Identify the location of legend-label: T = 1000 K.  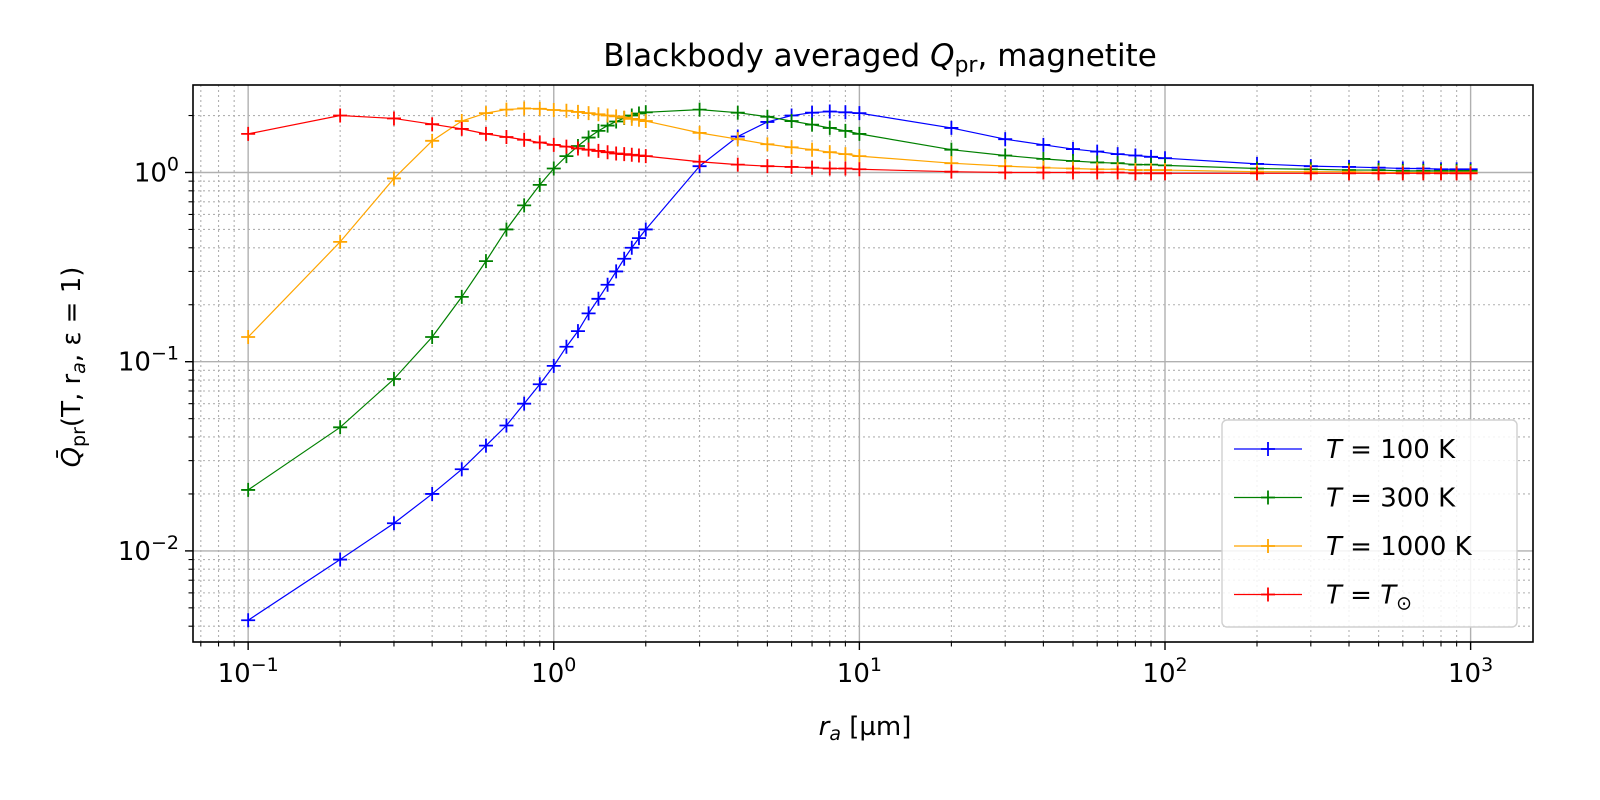
(1399, 547).